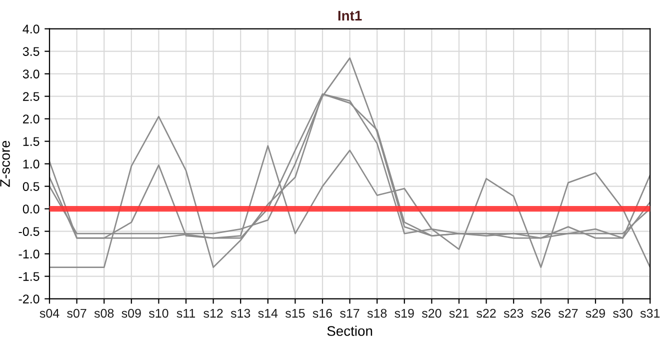 The height and width of the screenshot is (360, 660). What do you see at coordinates (104, 313) in the screenshot?
I see `x-tick-label: s08` at bounding box center [104, 313].